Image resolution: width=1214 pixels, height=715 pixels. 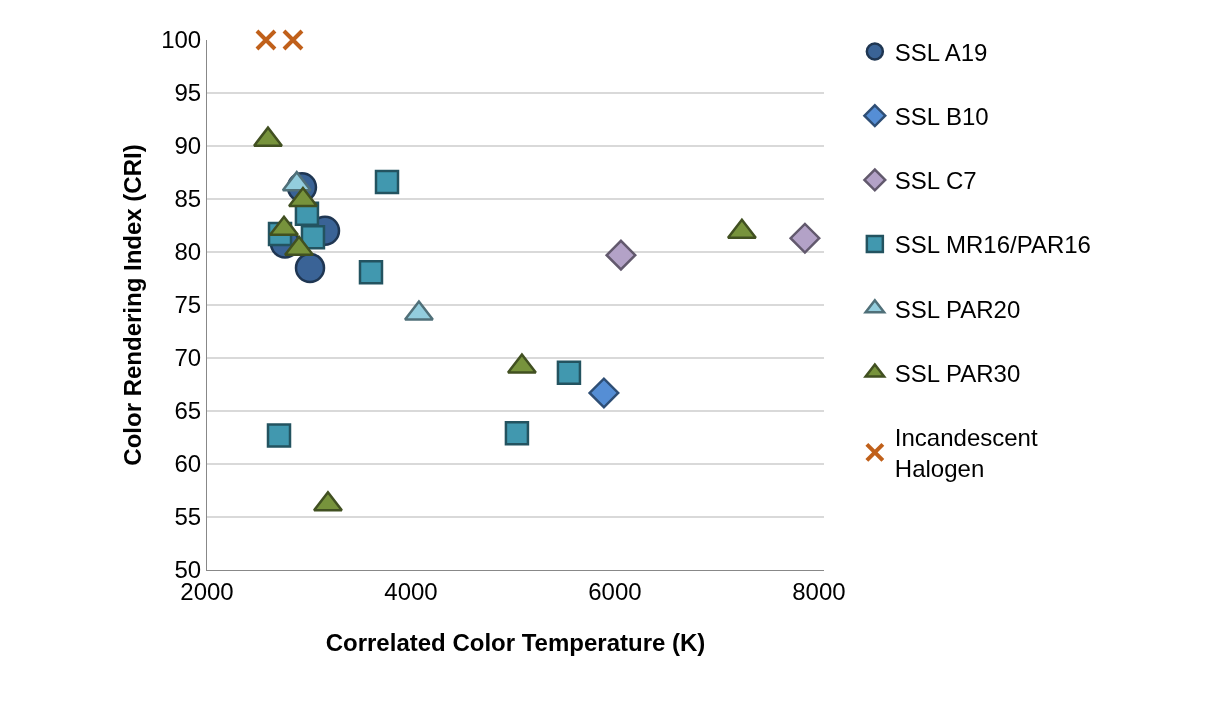 What do you see at coordinates (188, 358) in the screenshot?
I see `y-tick-label: 70` at bounding box center [188, 358].